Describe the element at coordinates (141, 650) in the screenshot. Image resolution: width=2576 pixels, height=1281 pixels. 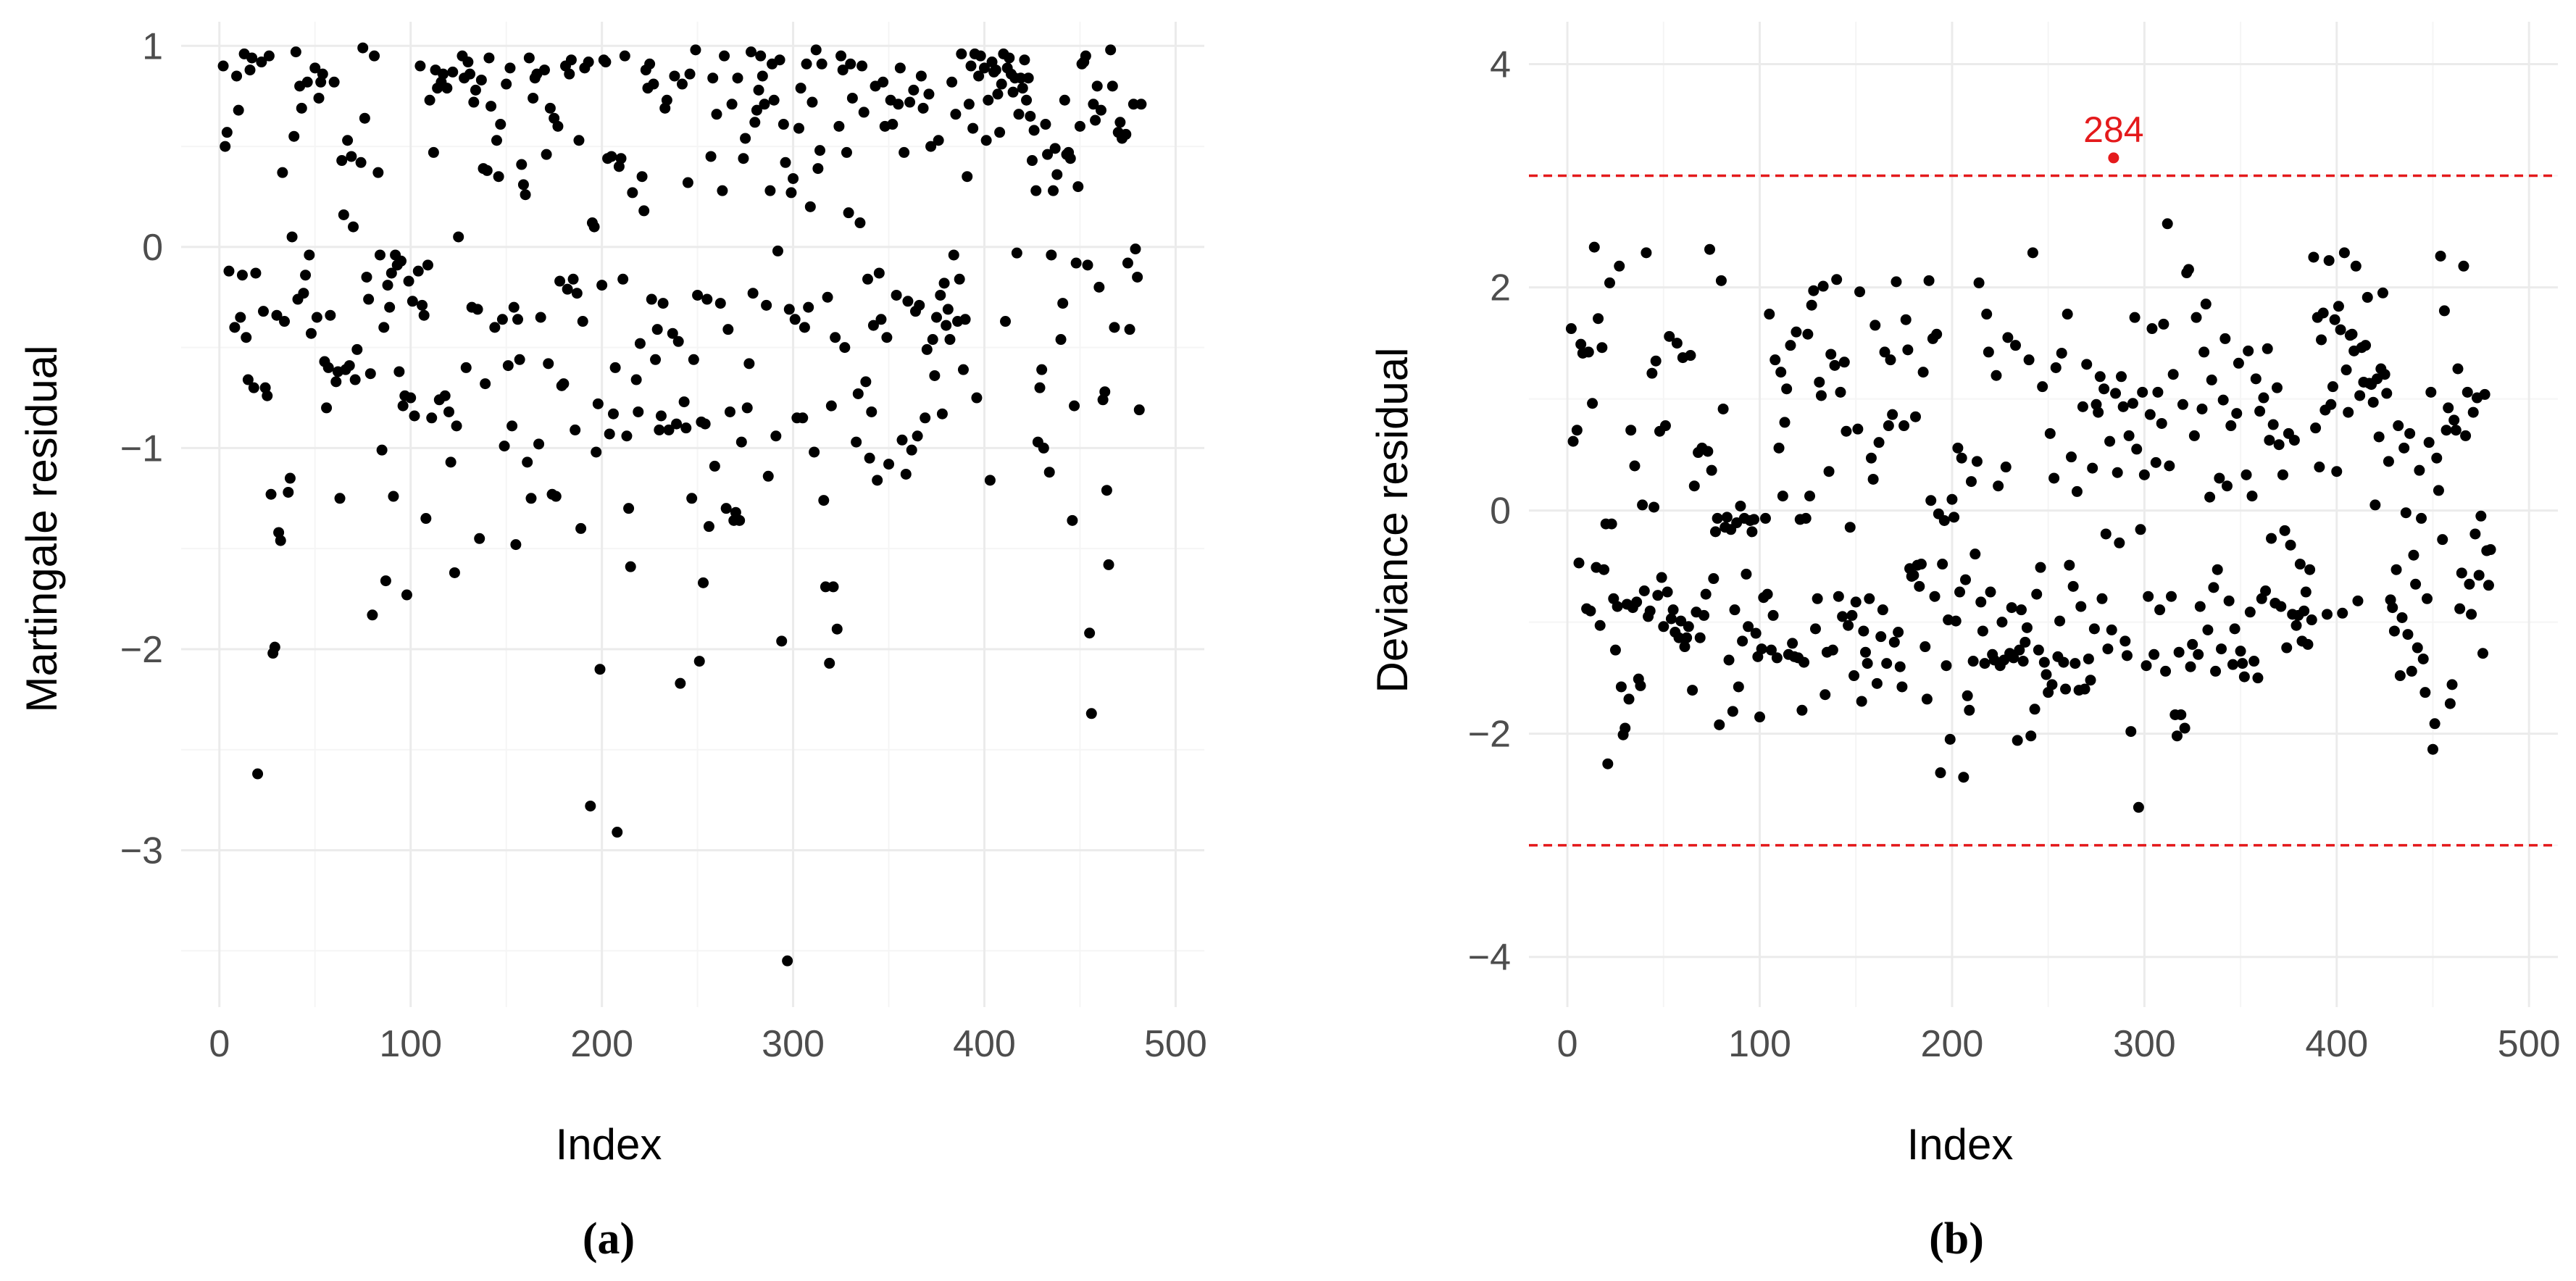
I see `y-tick-label: −2` at that location.